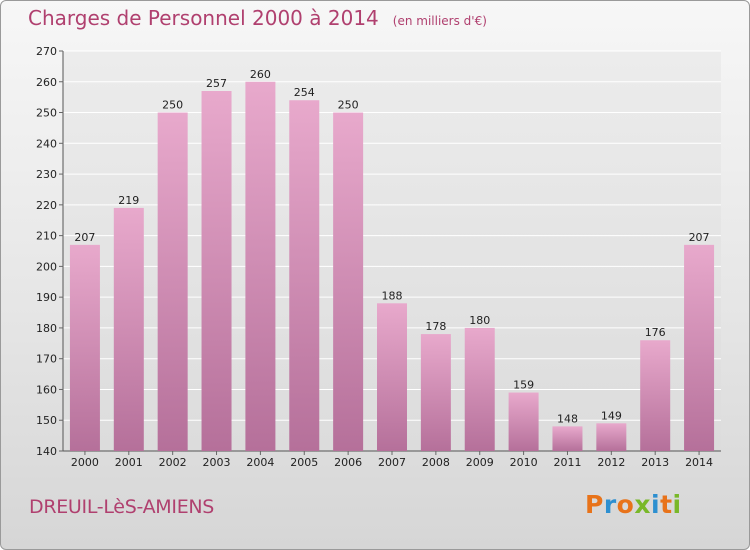 Image resolution: width=750 pixels, height=550 pixels. Describe the element at coordinates (435, 326) in the screenshot. I see `data-label-2008: 178` at that location.